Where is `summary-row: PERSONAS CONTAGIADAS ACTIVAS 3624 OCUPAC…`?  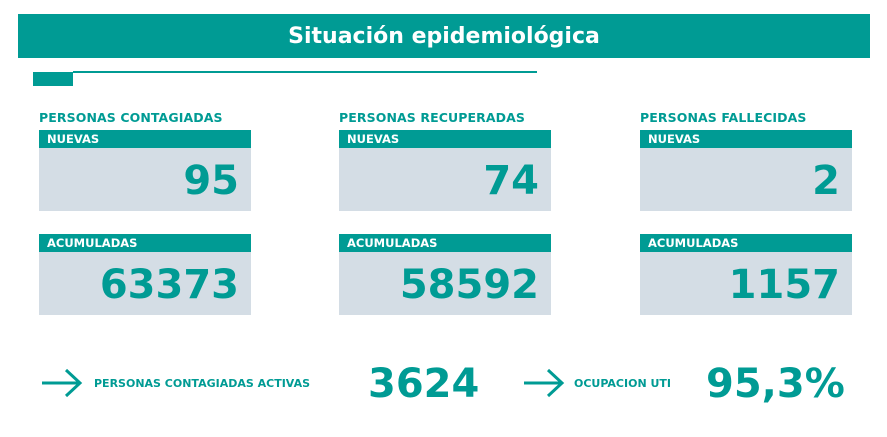
summary-row: PERSONAS CONTAGIADAS ACTIVAS 3624 OCUPAC… is located at coordinates (443, 385).